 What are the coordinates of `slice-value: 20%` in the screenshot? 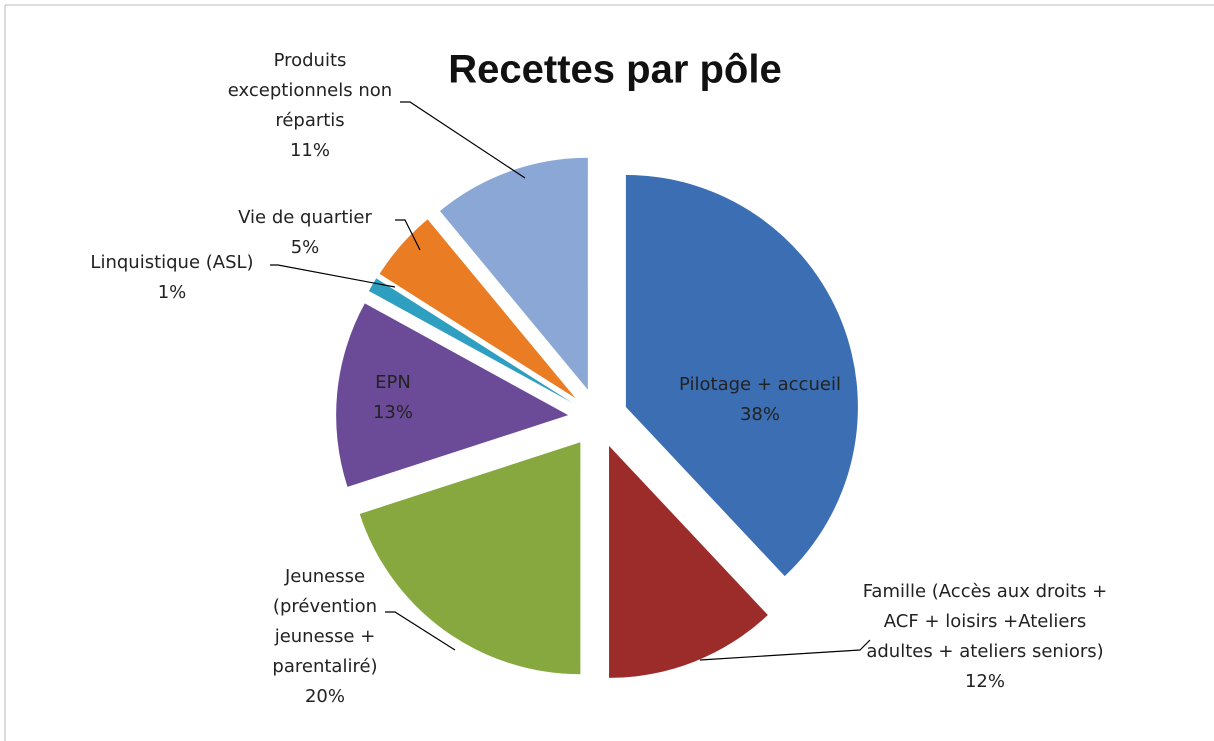 It's located at (324, 696).